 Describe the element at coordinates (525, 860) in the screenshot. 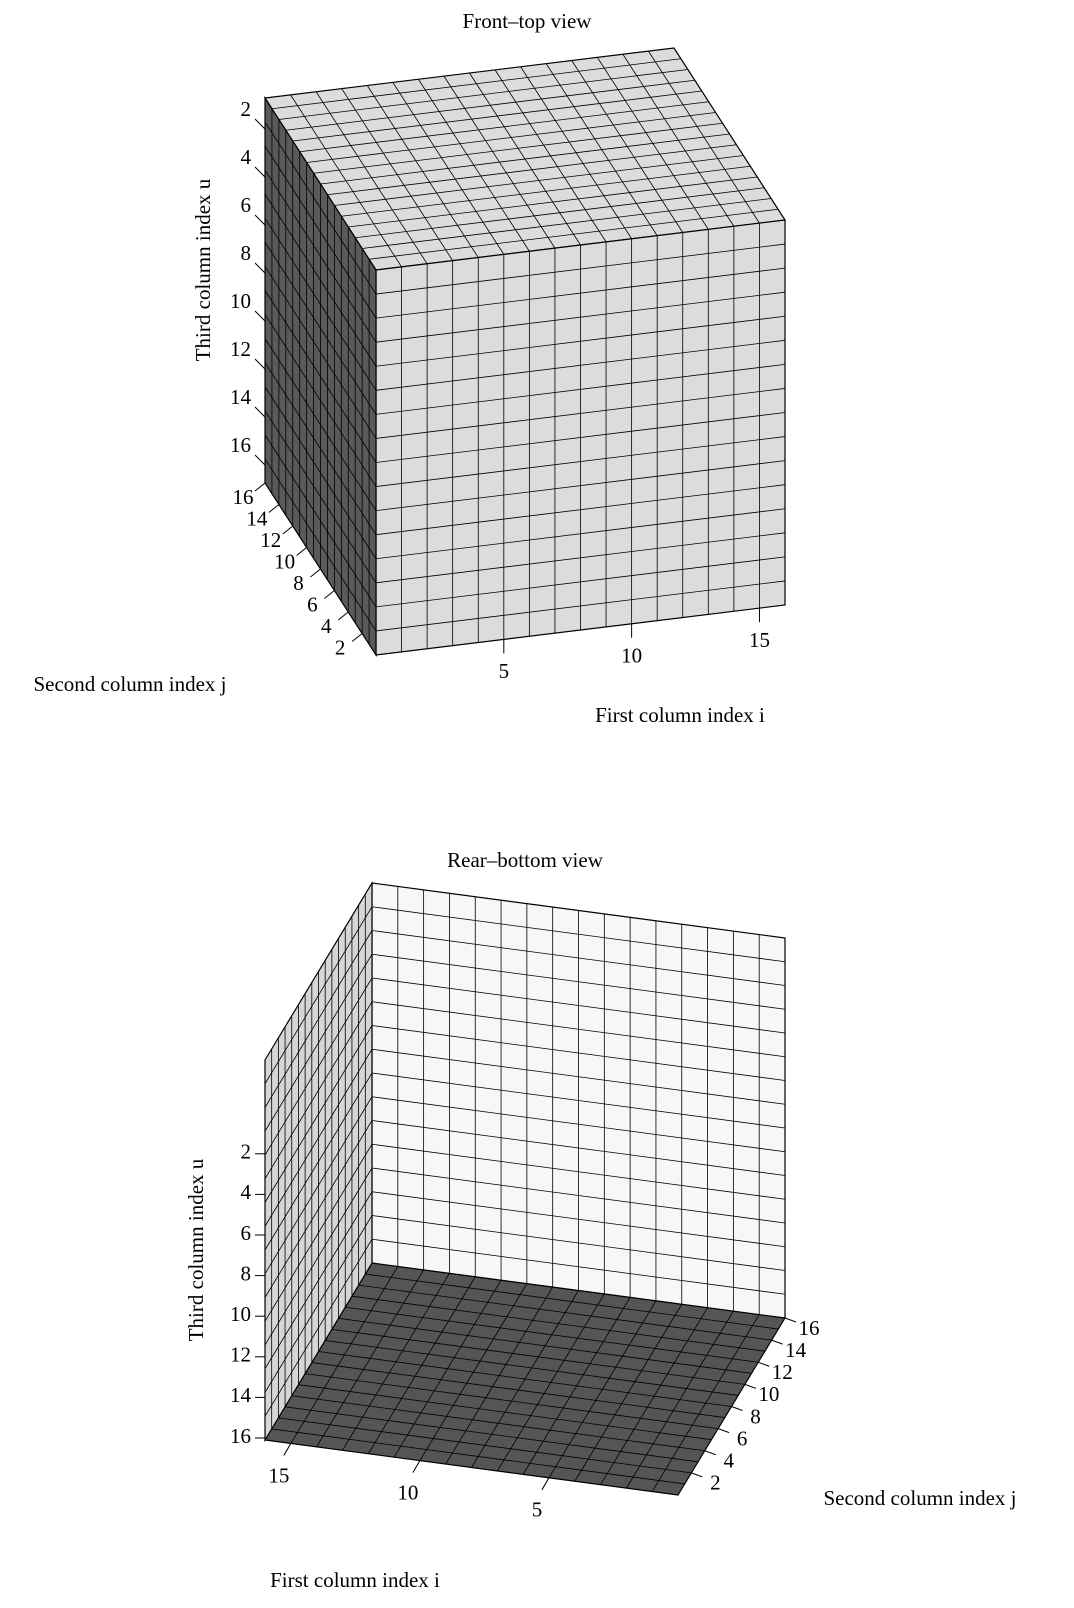

I see `chart-title: Rear–bottom view` at that location.